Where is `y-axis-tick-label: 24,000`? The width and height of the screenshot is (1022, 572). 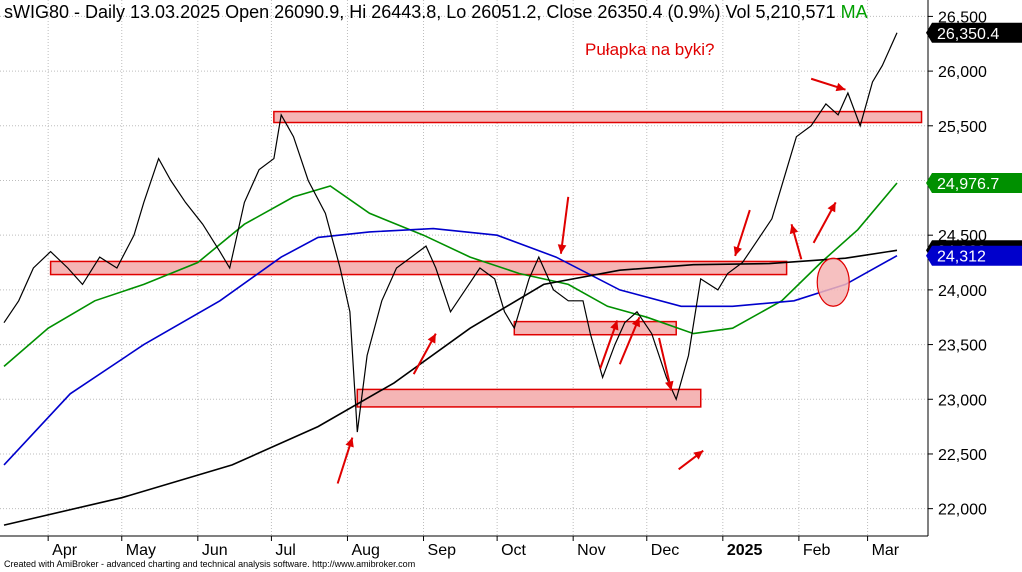
y-axis-tick-label: 24,000 is located at coordinates (962, 291).